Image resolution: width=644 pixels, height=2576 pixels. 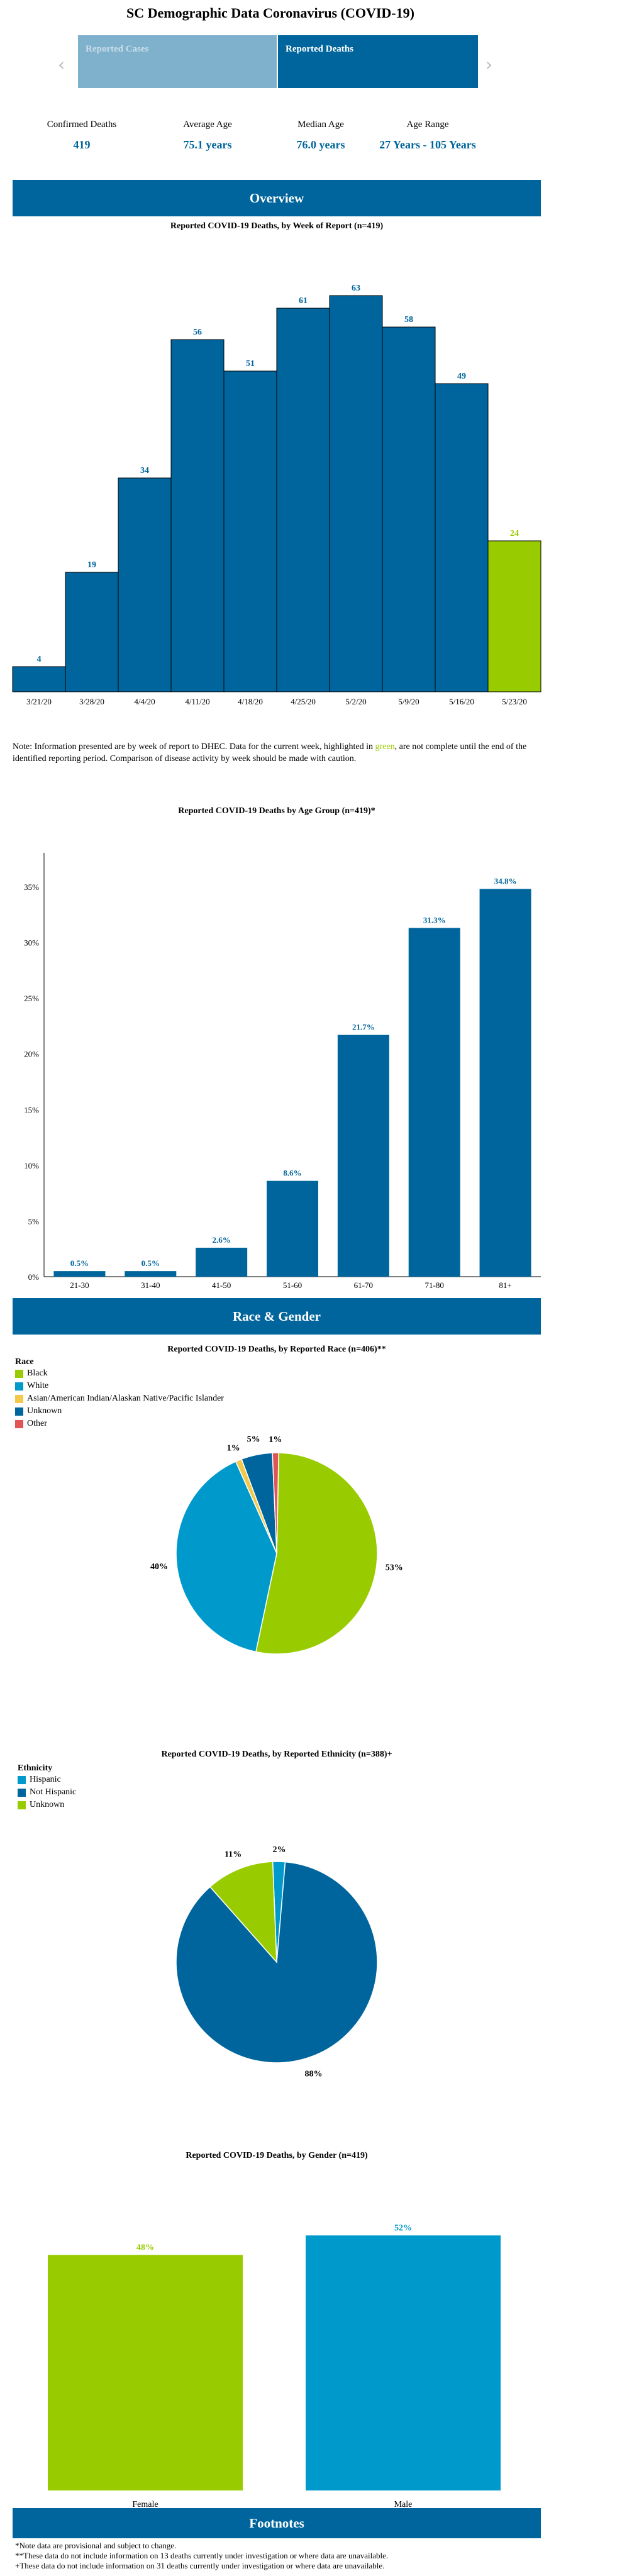 I want to click on age-x-tick-label: 51-60, so click(x=292, y=1285).